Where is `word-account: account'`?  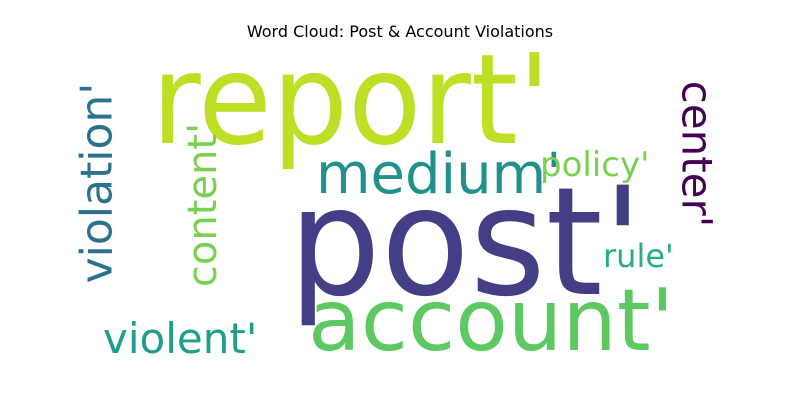
word-account: account' is located at coordinates (491, 321).